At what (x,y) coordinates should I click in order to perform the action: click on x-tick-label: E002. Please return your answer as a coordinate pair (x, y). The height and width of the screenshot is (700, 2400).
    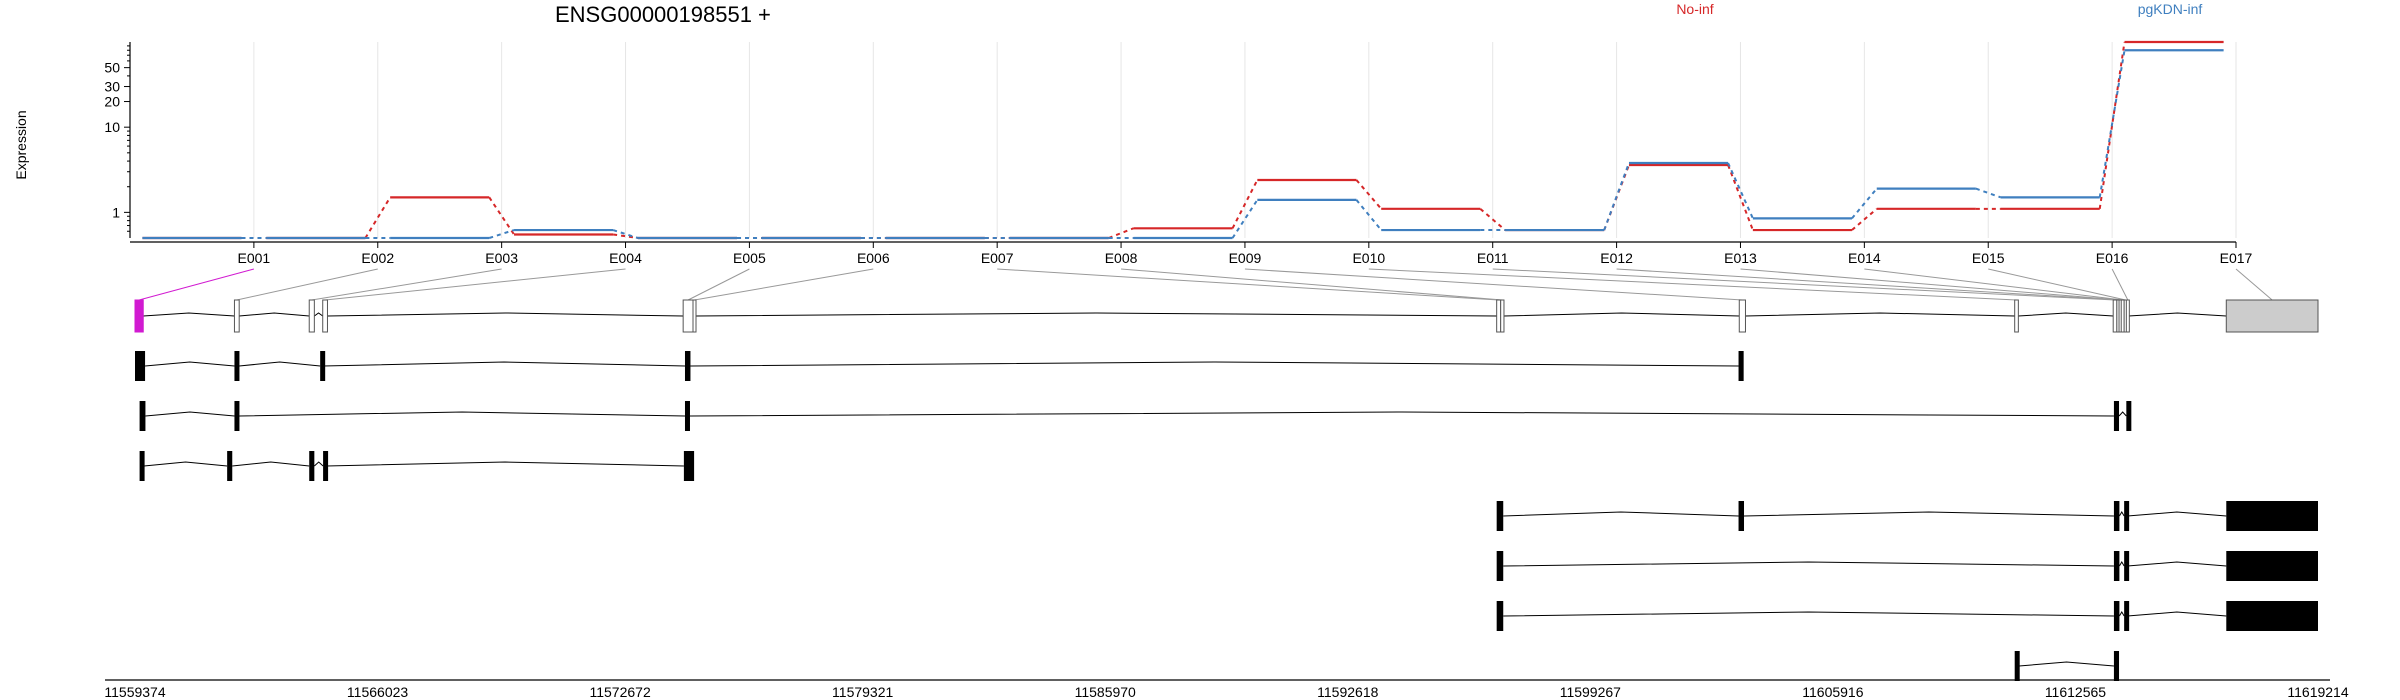
    Looking at the image, I should click on (377, 258).